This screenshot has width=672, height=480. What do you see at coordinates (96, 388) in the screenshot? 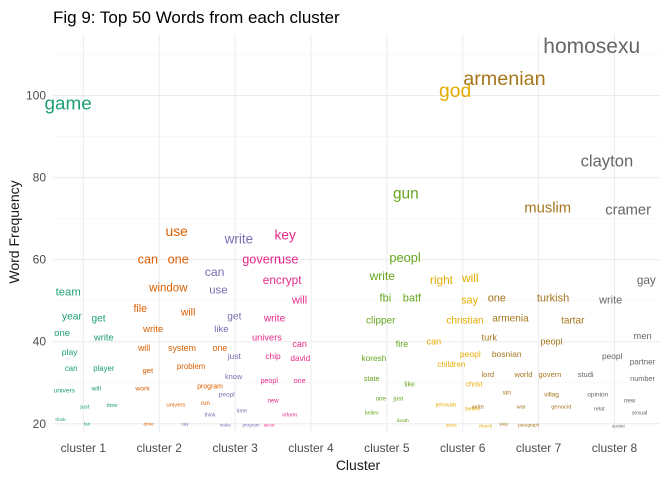
I see `word-label: will` at bounding box center [96, 388].